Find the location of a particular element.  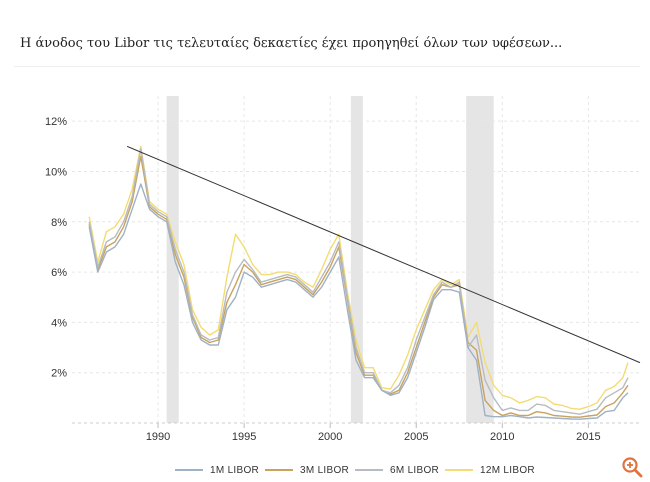

chart-legend: 1M LIBOR 3M LIBOR 6M LIBOR 12M LIBOR is located at coordinates (325, 470).